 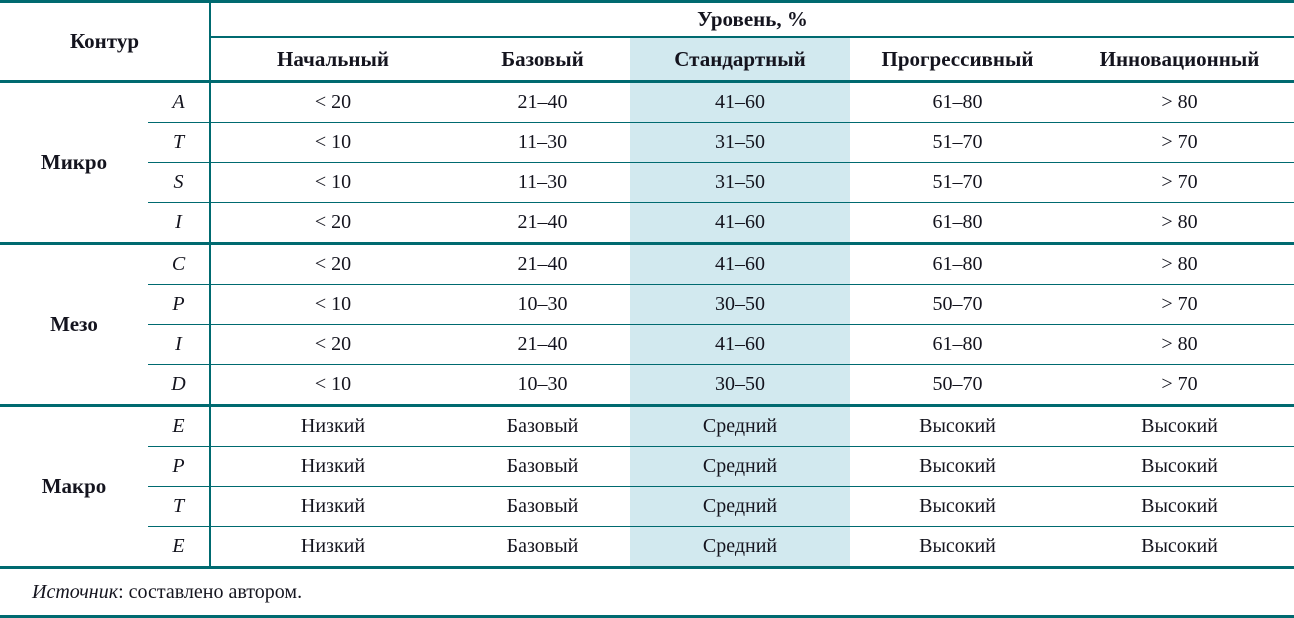 What do you see at coordinates (179, 101) in the screenshot?
I see `row-letter: A` at bounding box center [179, 101].